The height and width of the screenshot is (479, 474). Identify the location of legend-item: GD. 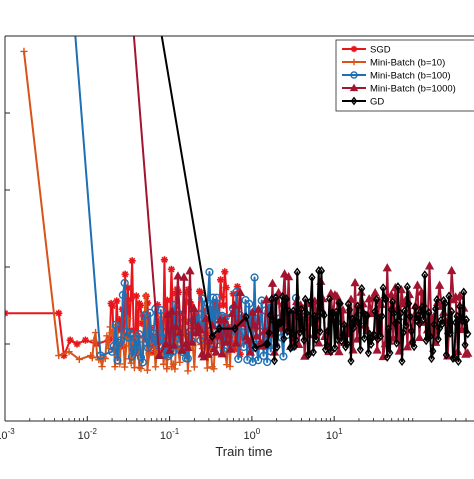
(363, 102).